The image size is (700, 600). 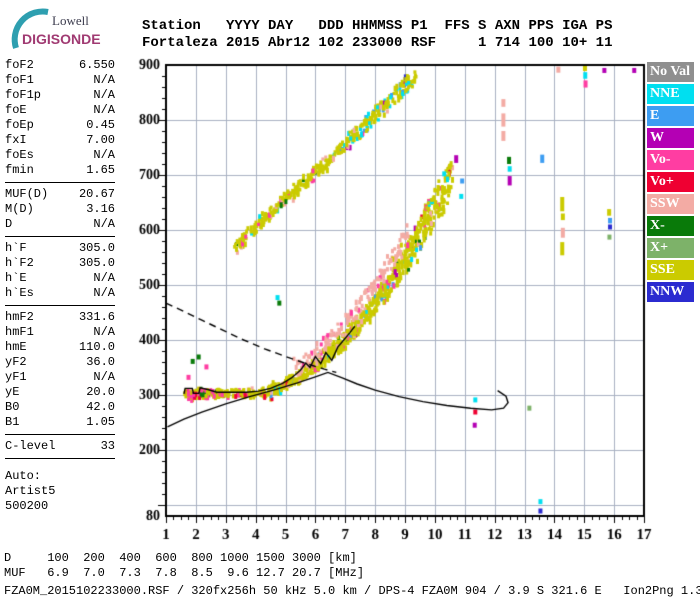 I want to click on param-row: h`F2 305.0, so click(x=60, y=263).